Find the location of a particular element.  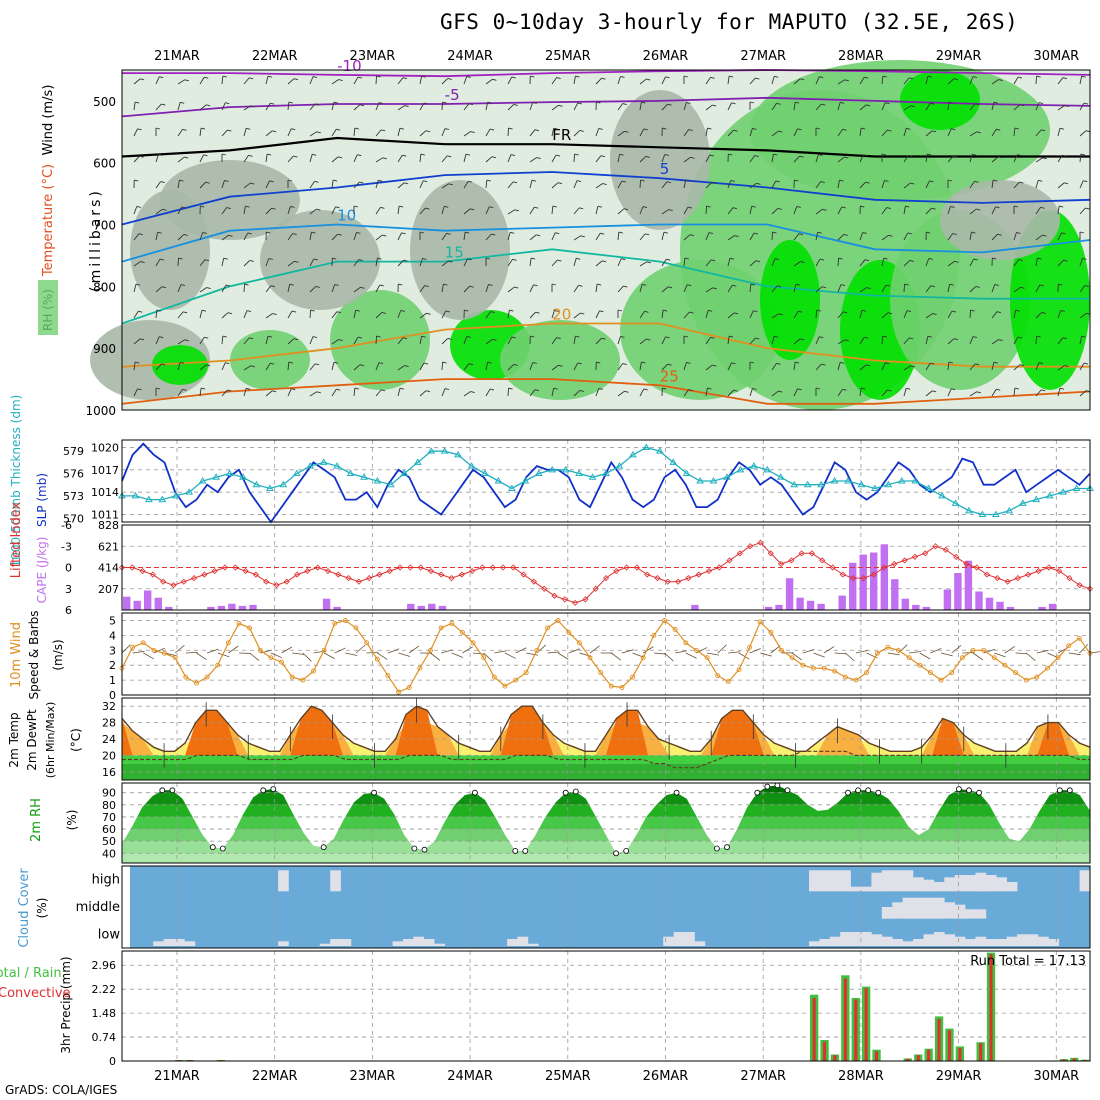

minmax-axis-label: (6hr Min/Max) is located at coordinates (50, 740).